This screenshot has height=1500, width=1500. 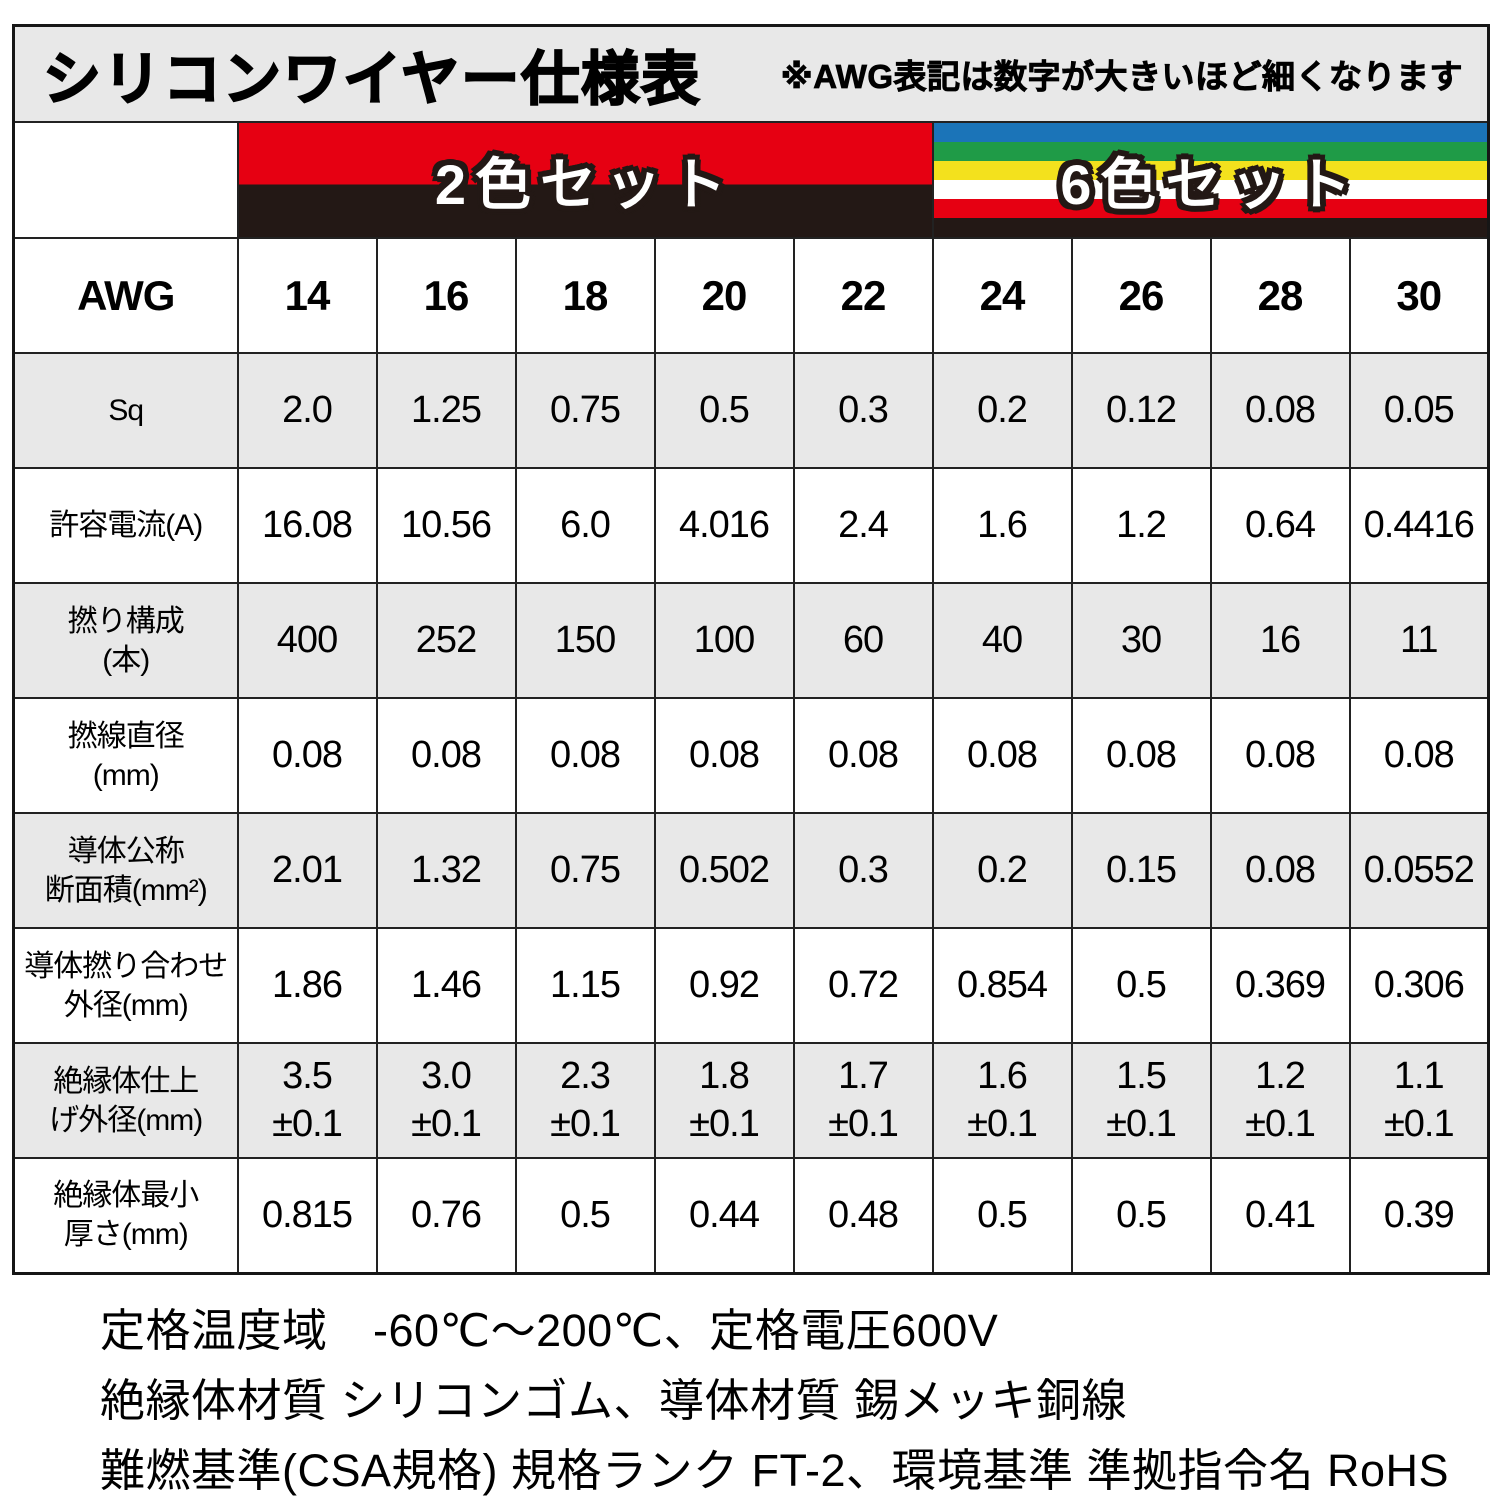 I want to click on value-cell: 3.5 ±0.1, so click(x=307, y=1100).